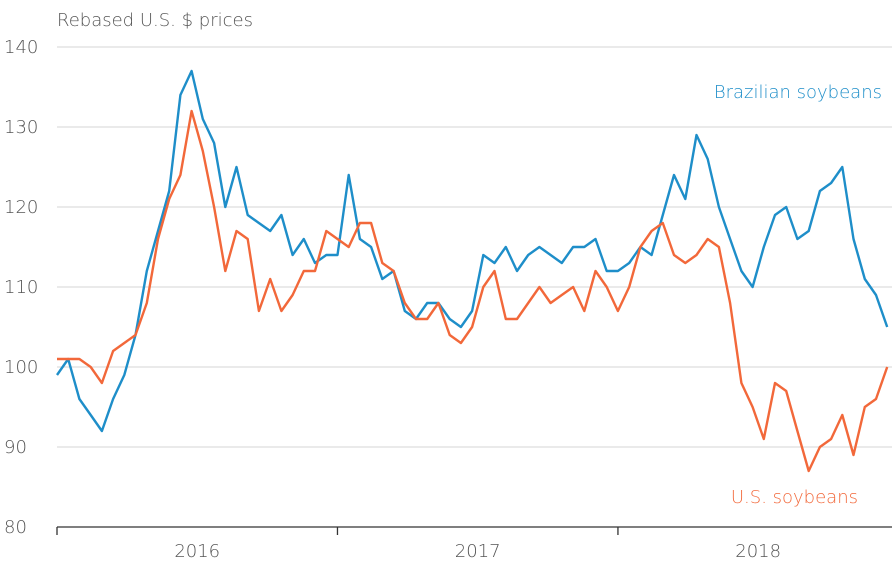  What do you see at coordinates (794, 497) in the screenshot?
I see `series-label: U.S. soybeans` at bounding box center [794, 497].